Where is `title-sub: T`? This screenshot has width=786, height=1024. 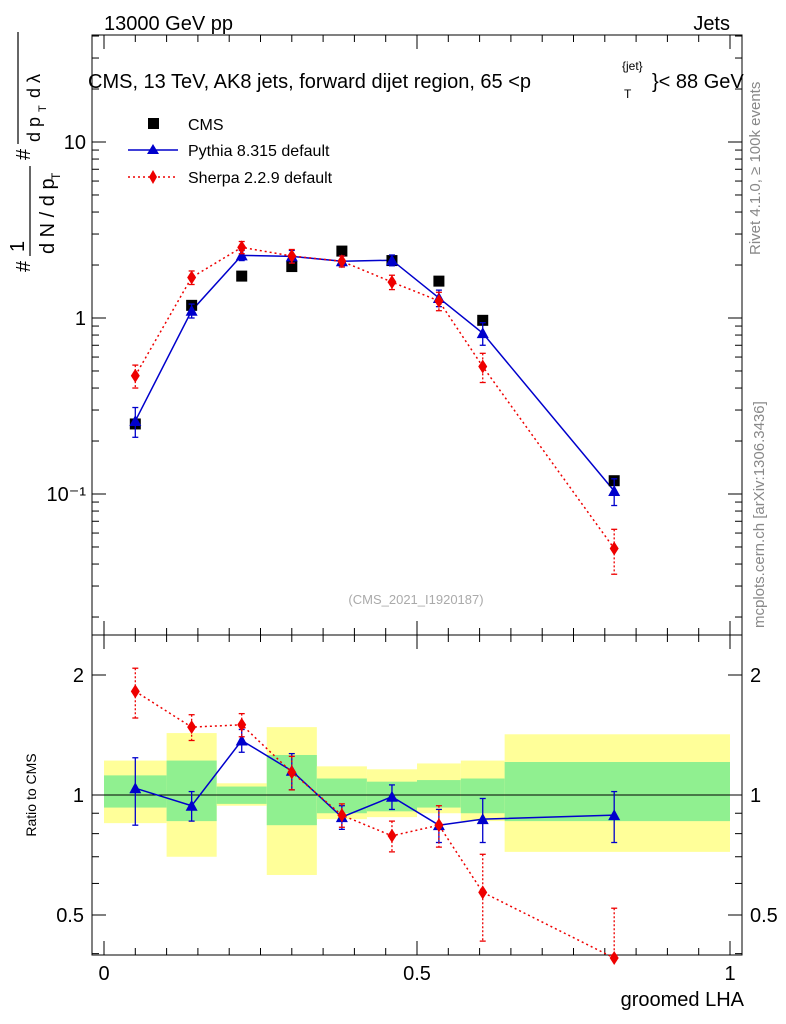
title-sub: T is located at coordinates (628, 94).